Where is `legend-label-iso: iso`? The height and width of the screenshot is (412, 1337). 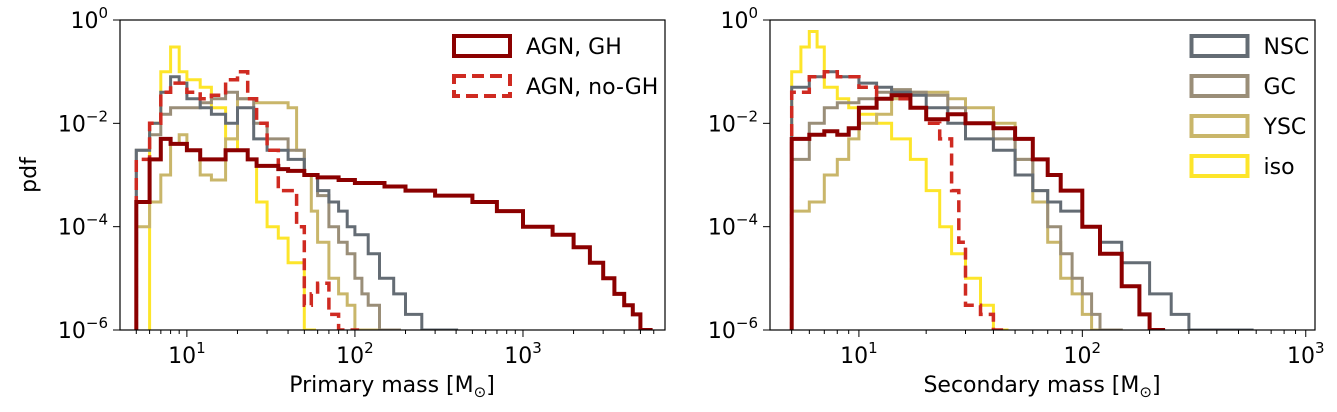
legend-label-iso: iso is located at coordinates (1279, 167).